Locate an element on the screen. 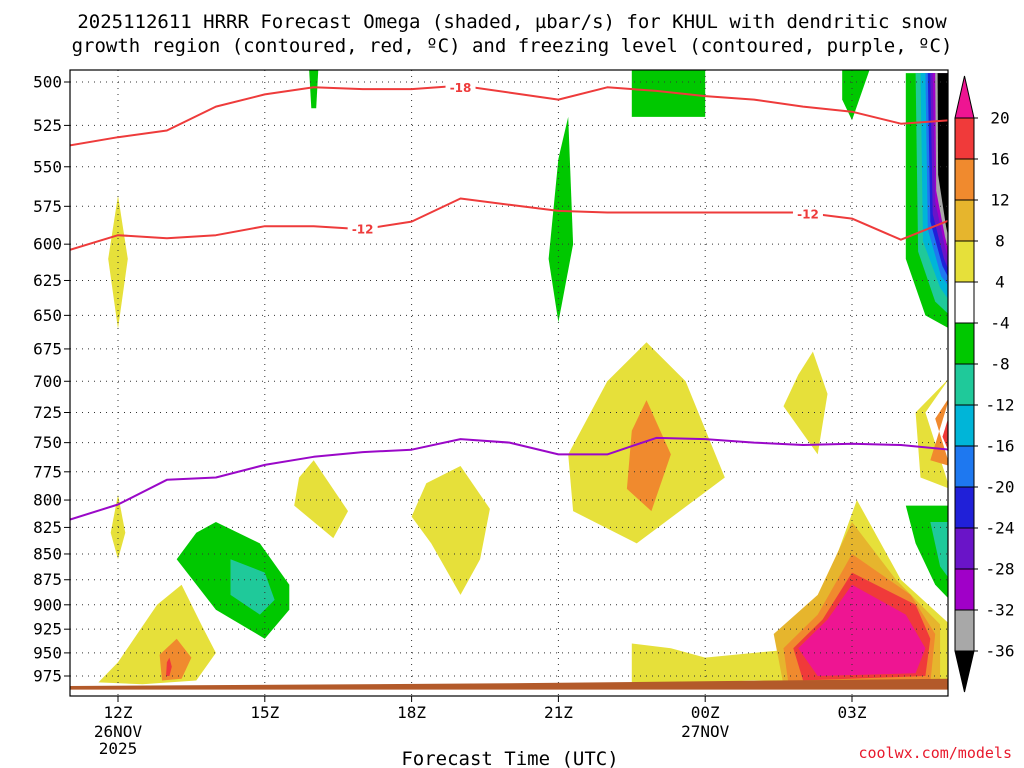  y-tick-label-625: 625 is located at coordinates (47, 280).